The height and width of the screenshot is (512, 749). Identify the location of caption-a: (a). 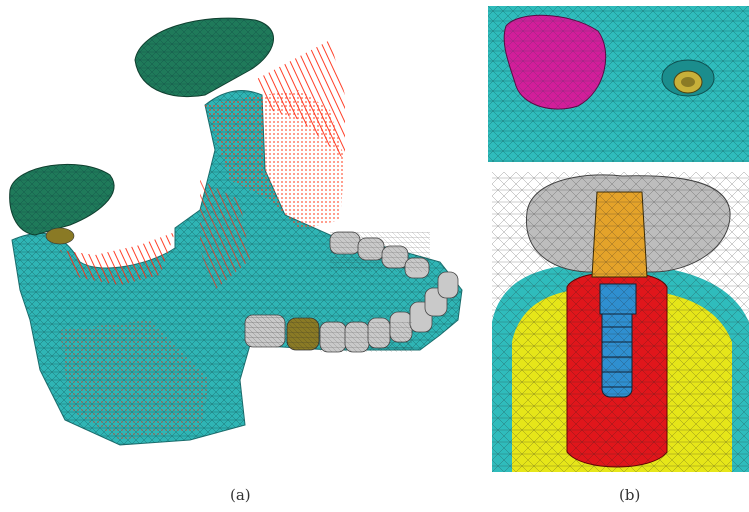
(240, 495).